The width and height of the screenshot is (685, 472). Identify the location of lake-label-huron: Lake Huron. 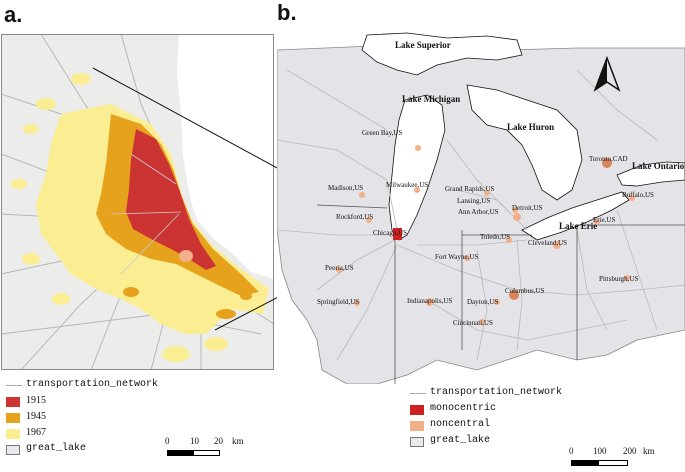
(530, 127).